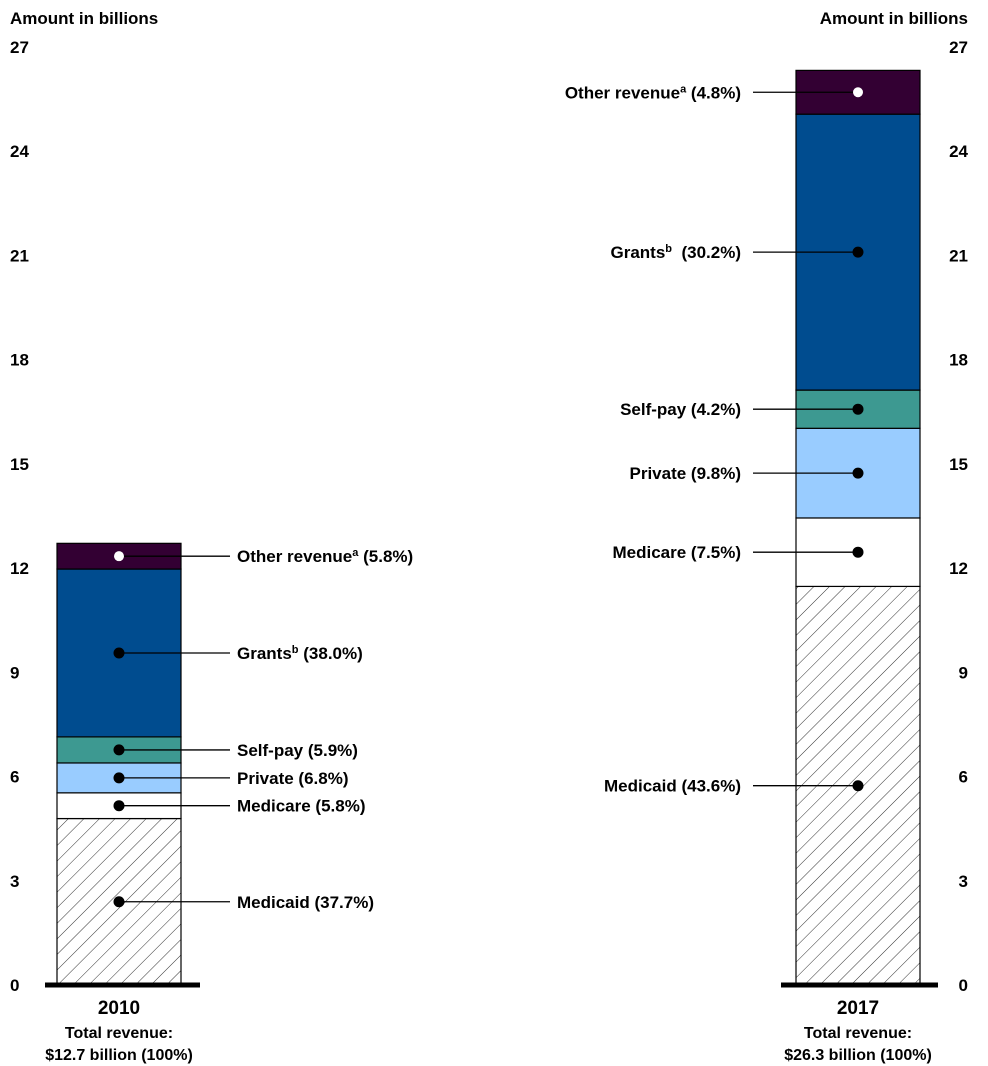 The height and width of the screenshot is (1066, 988). What do you see at coordinates (300, 653) in the screenshot?
I see `segment-label-grants: Grantsb (38.0%)` at bounding box center [300, 653].